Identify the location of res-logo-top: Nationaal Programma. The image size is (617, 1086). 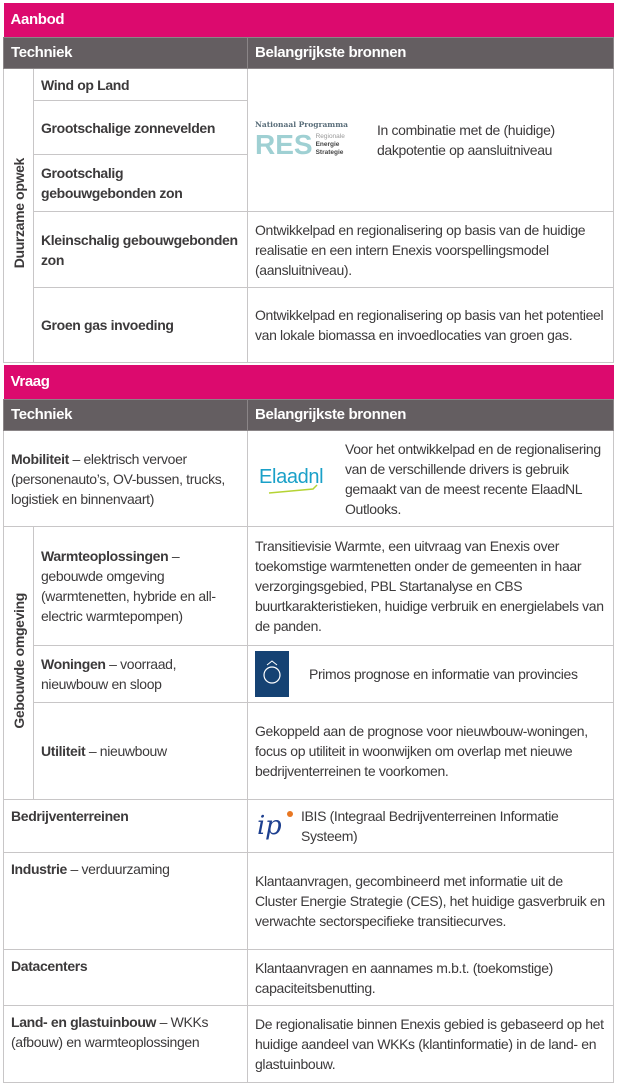
(302, 124).